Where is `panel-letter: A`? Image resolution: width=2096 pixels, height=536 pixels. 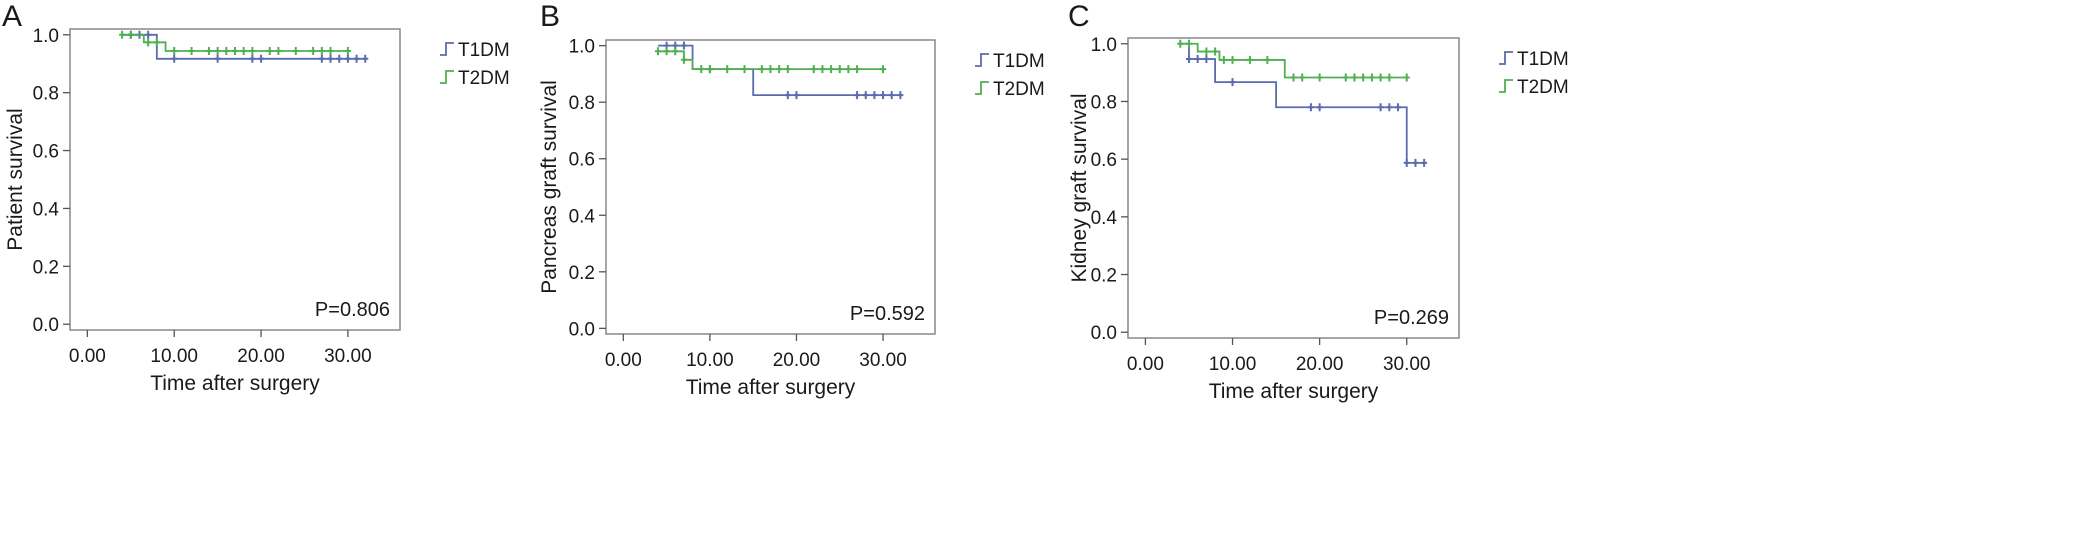
panel-letter: A is located at coordinates (12, 16).